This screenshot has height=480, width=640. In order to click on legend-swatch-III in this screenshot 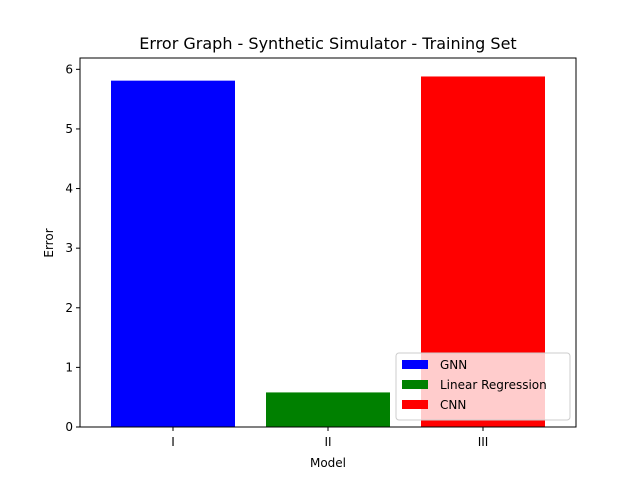, I will do `click(415, 404)`.